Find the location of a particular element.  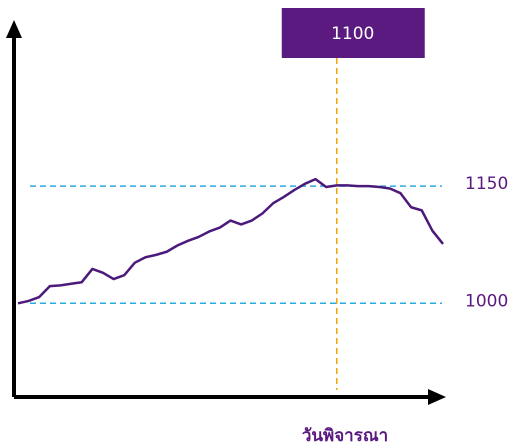

x-axis-label: วันพิจารณา is located at coordinates (345, 436).